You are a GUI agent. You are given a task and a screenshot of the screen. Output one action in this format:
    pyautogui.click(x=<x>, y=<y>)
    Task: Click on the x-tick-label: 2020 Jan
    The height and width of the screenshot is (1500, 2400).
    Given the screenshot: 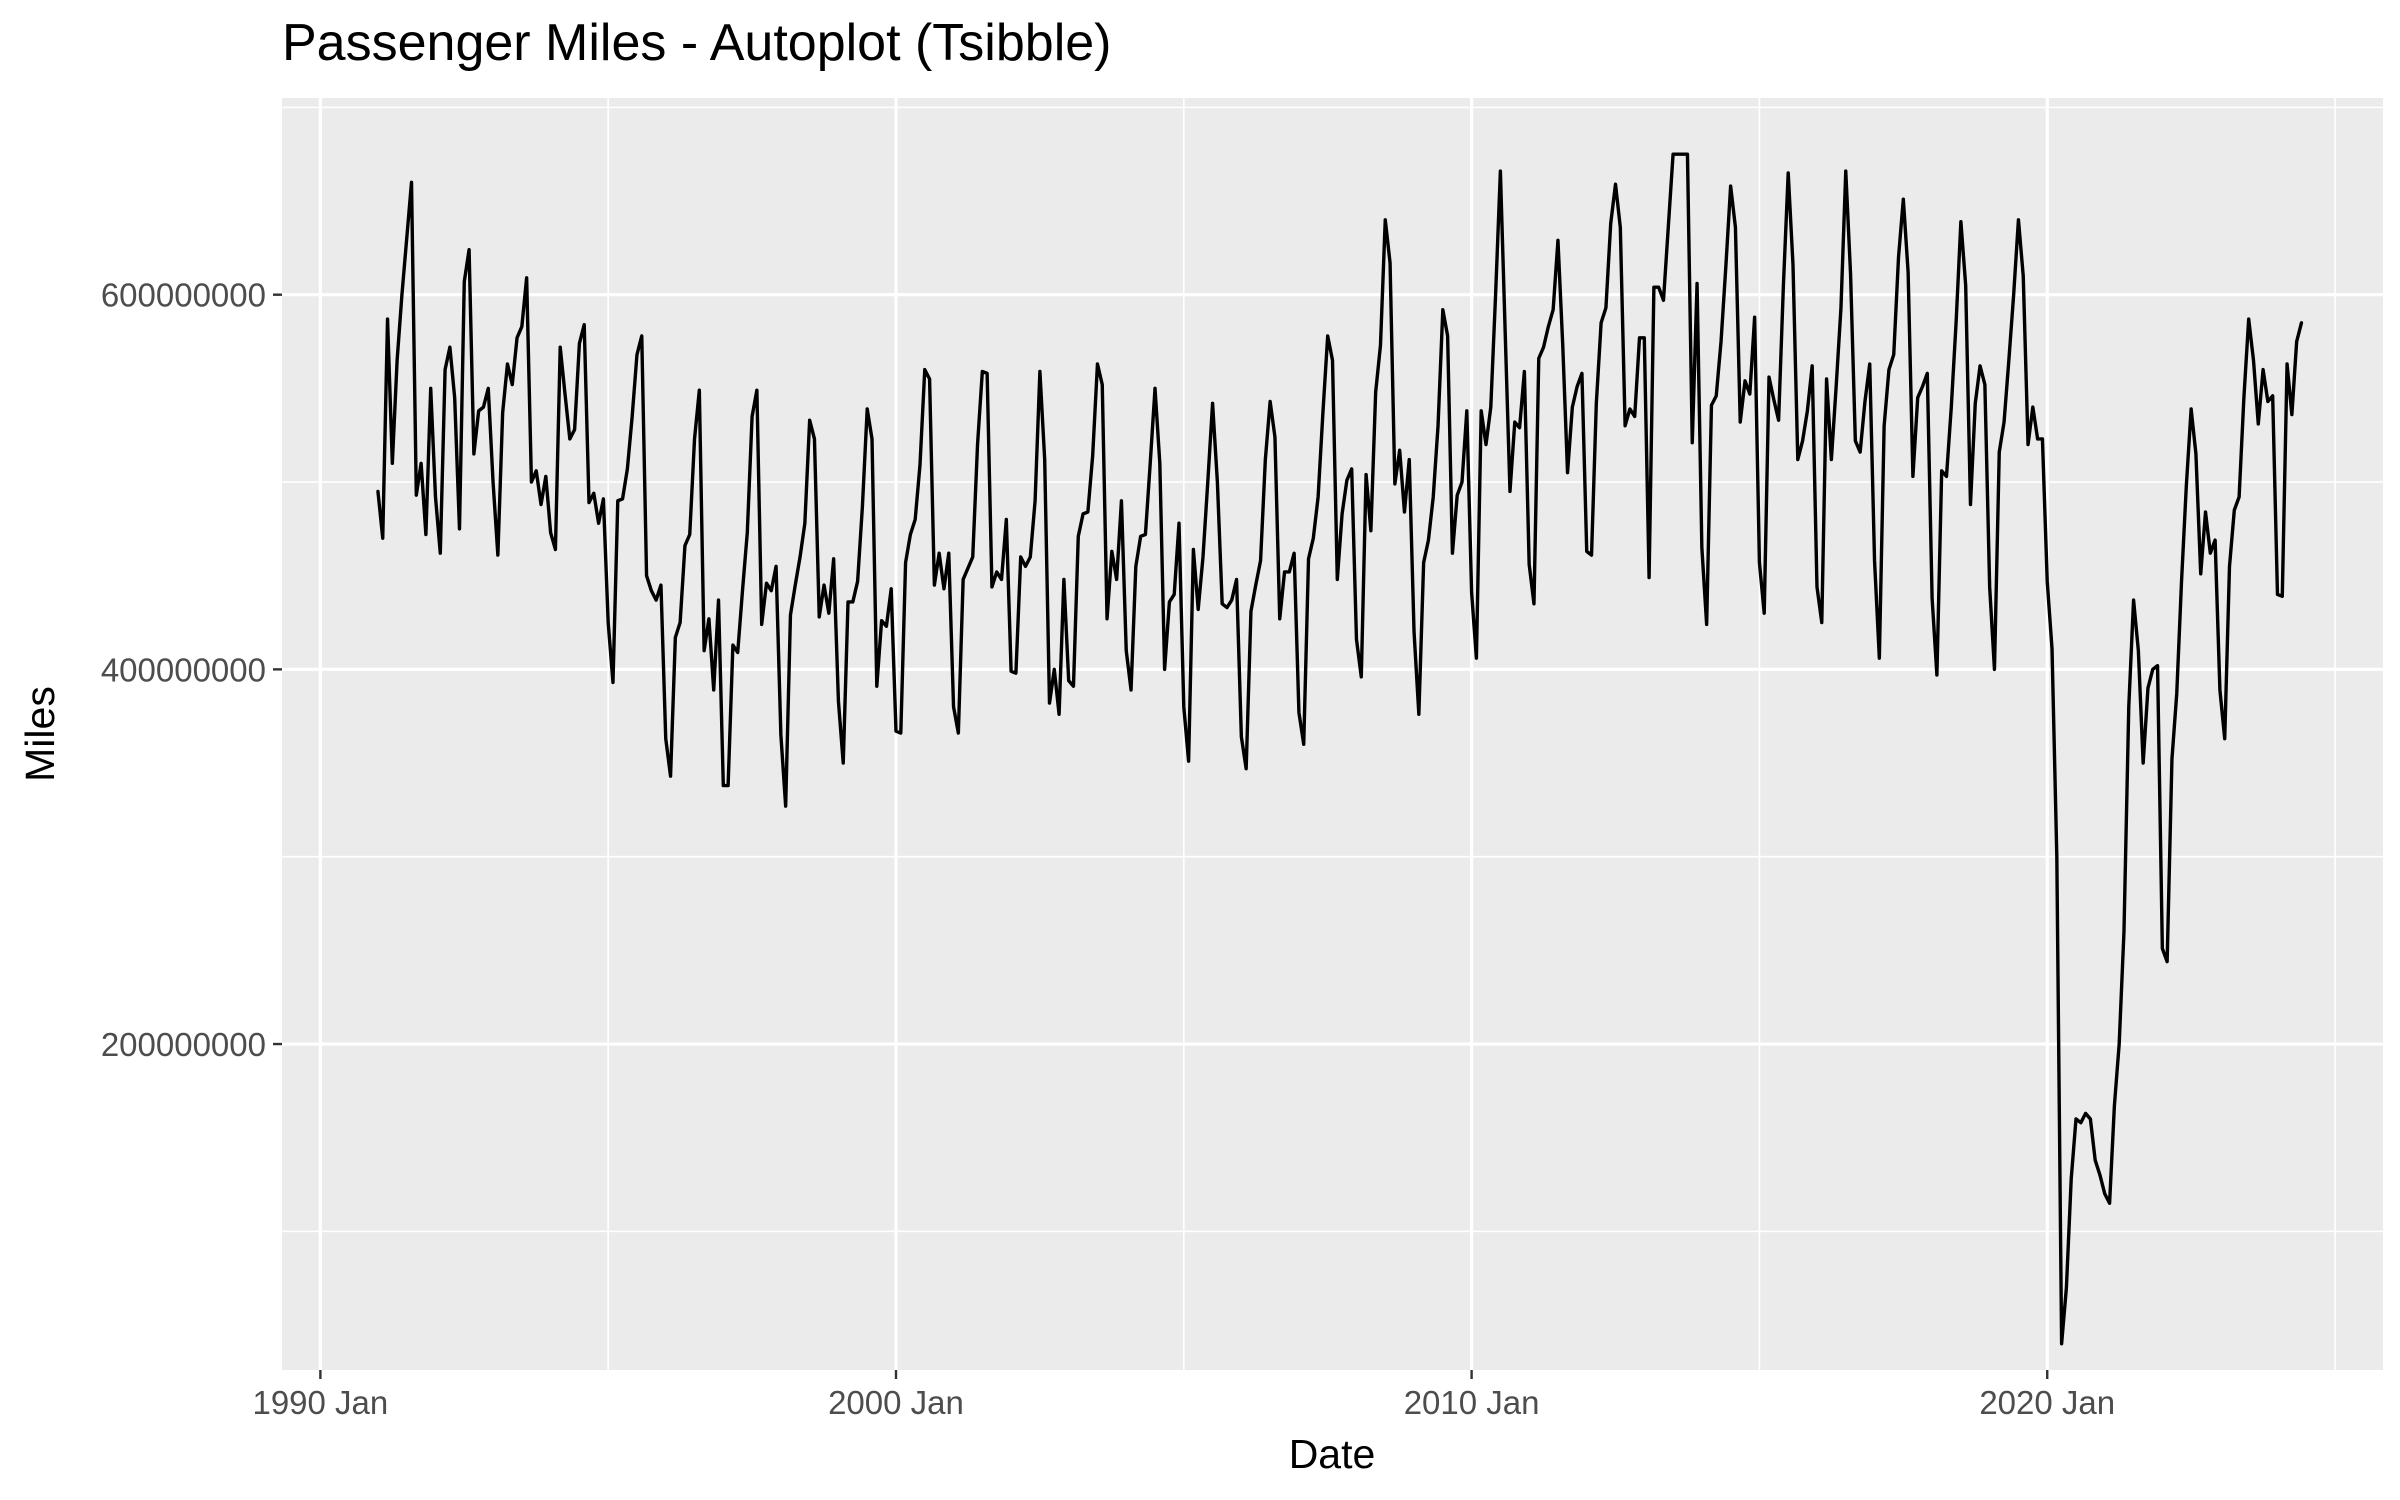 What is the action you would take?
    pyautogui.click(x=2047, y=1402)
    